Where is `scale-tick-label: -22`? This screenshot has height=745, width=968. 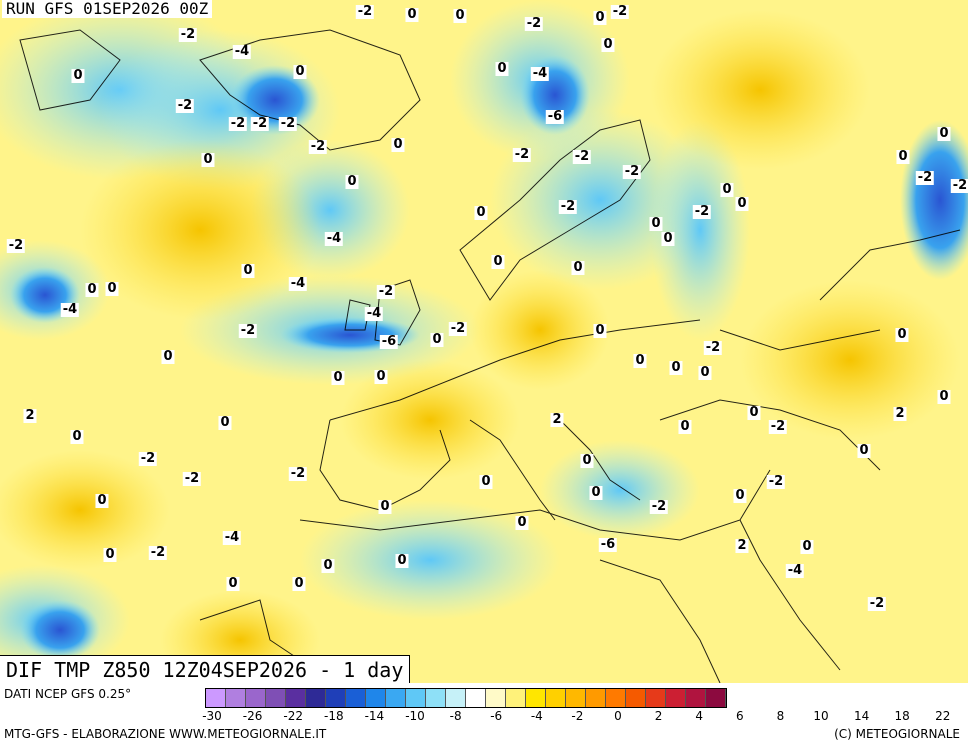
scale-tick-label: -22 is located at coordinates (293, 716).